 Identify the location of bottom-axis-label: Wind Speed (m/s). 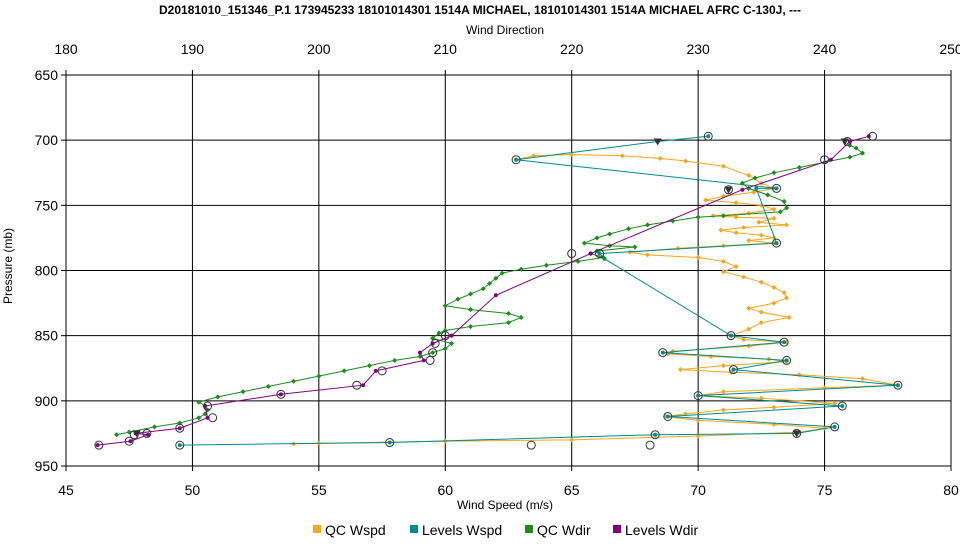
(505, 505).